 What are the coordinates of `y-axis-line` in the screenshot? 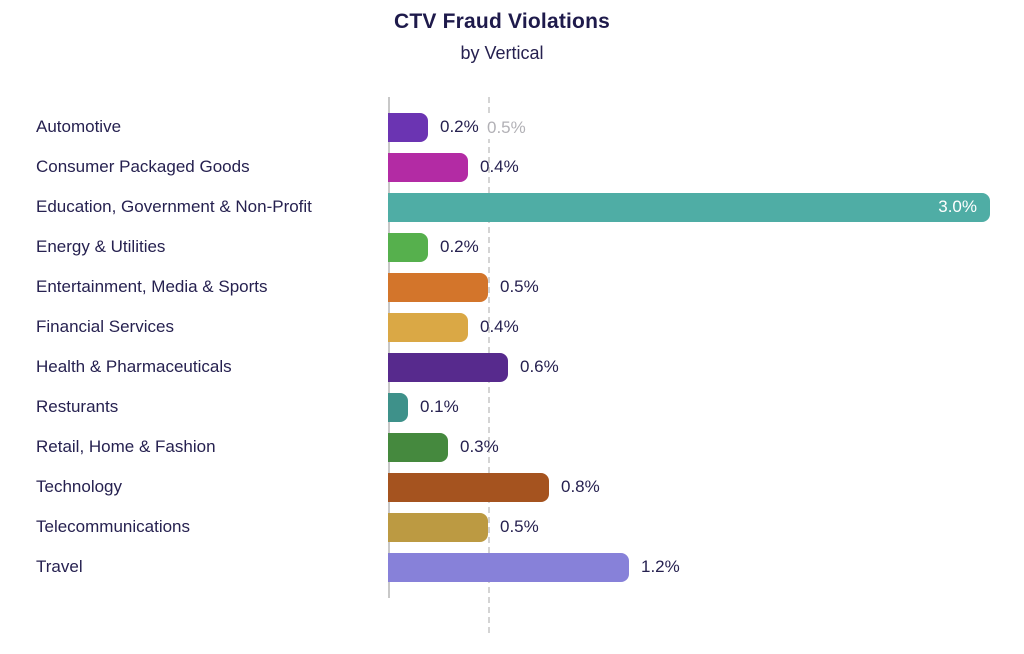 It's located at (389, 347).